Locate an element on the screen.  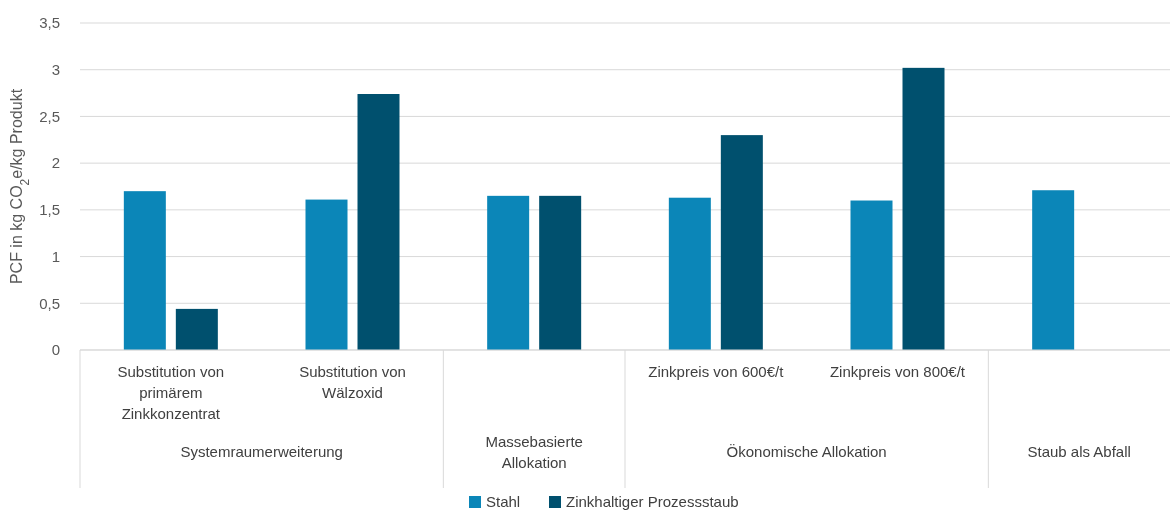
legend-label: Zinkhaltiger Prozessstaub is located at coordinates (652, 501).